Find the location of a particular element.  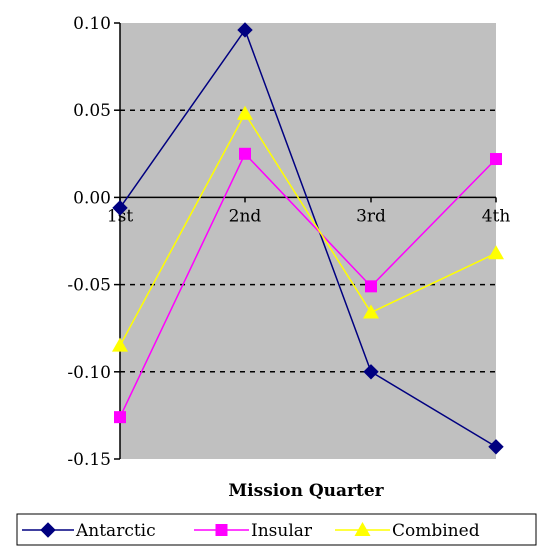

legend: Antarctic Insular Combined is located at coordinates (276, 529).